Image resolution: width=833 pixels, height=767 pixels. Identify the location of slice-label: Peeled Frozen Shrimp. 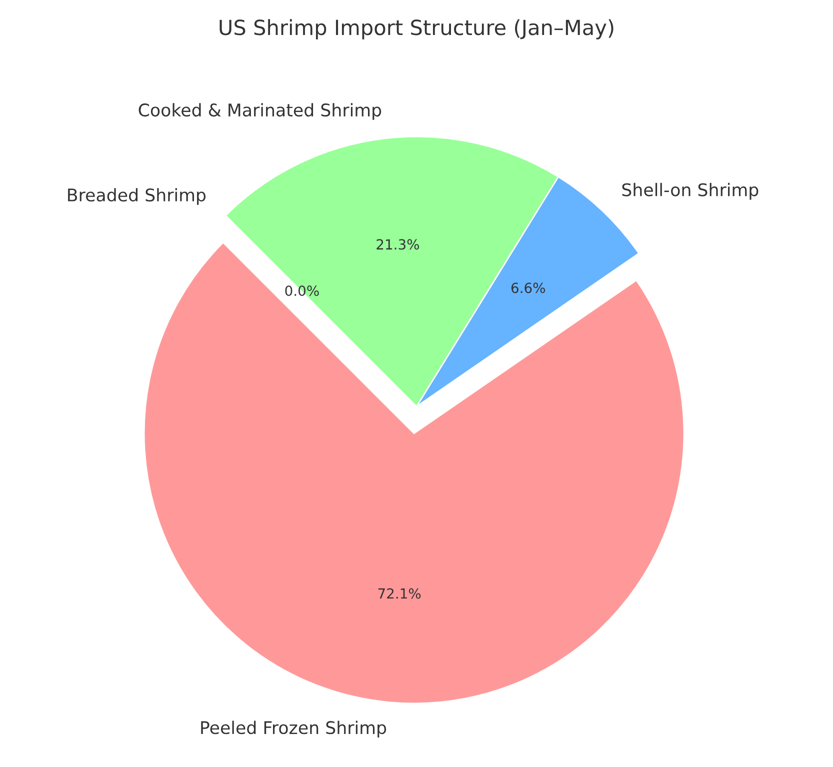
(293, 729).